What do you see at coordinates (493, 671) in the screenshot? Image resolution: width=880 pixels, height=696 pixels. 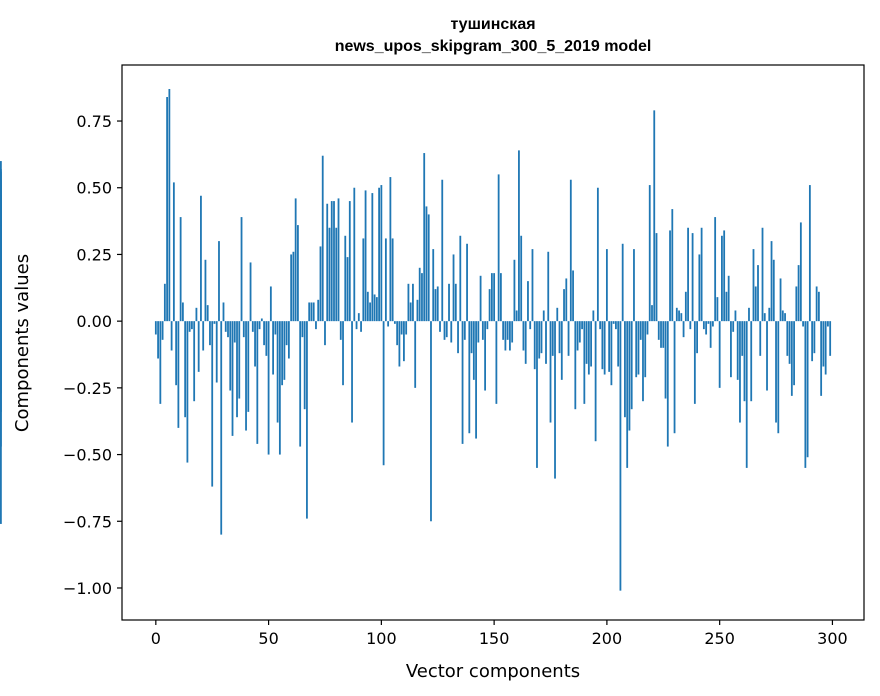 I see `x-axis-label: Vector components` at bounding box center [493, 671].